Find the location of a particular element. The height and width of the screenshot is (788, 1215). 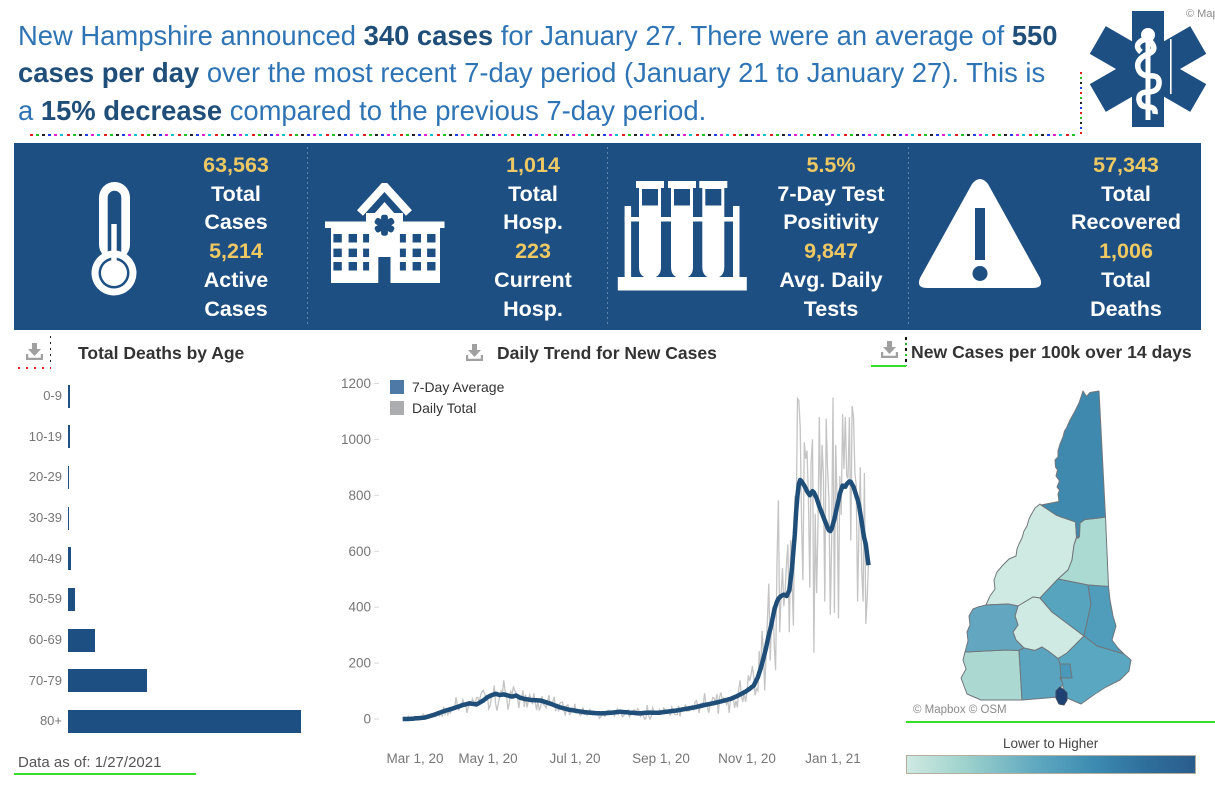

svg-text: 200 is located at coordinates (359, 663).